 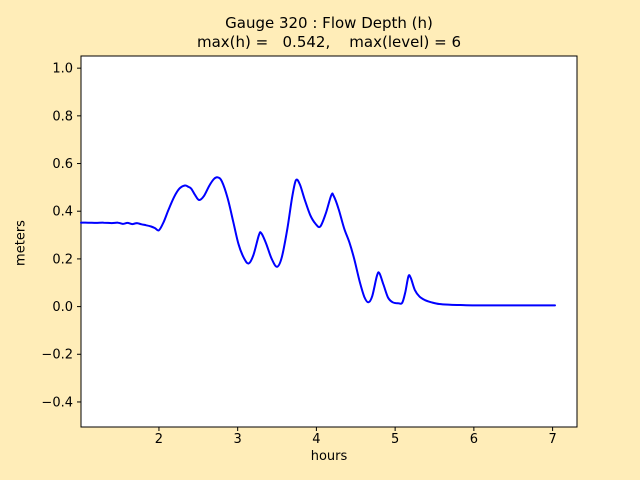 I want to click on x-tick-label: 7, so click(x=552, y=439).